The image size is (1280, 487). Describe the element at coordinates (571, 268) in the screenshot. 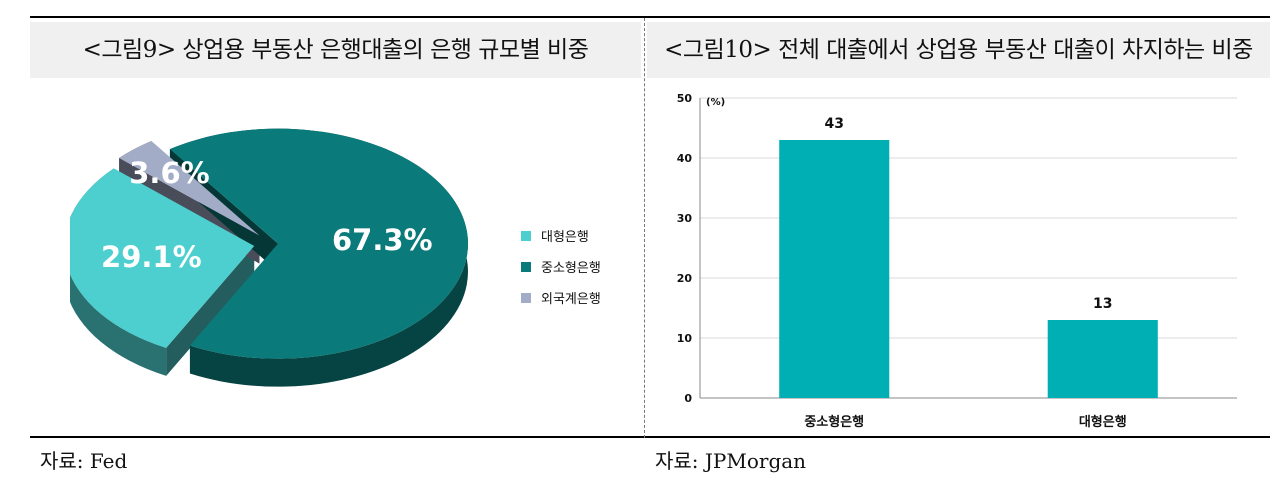

I see `legend-label-small-mid-bank: 중소형은행` at that location.